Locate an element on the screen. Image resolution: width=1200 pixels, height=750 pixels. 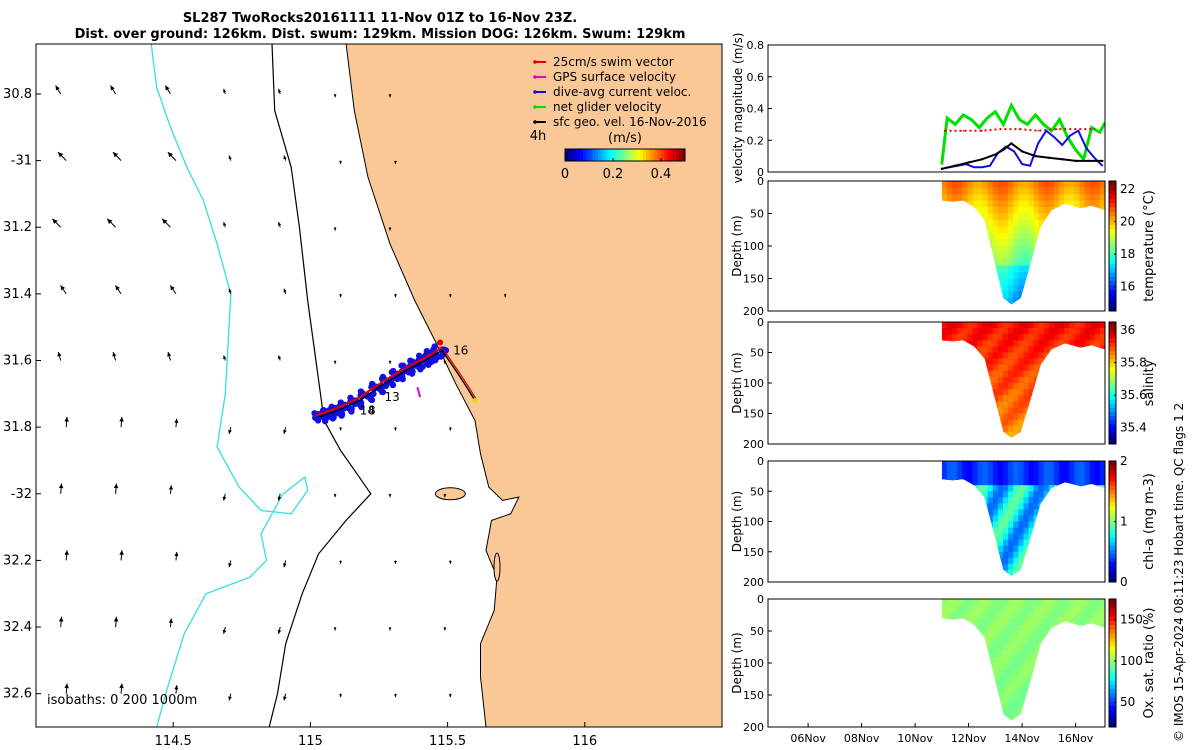
legend-label: dive-avg current veloc. is located at coordinates (622, 92).